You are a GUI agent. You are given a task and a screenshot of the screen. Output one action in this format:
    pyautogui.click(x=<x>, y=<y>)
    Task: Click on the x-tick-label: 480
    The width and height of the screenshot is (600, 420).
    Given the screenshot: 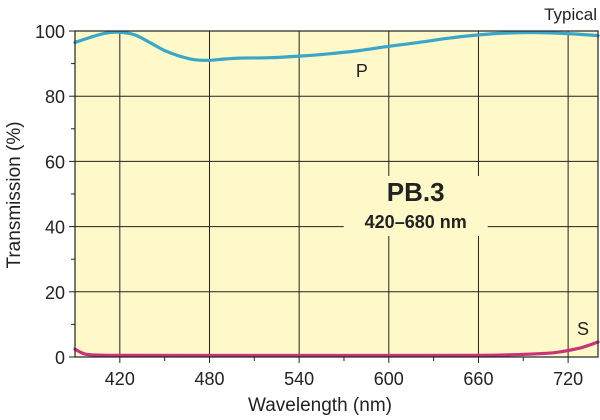 What is the action you would take?
    pyautogui.click(x=209, y=379)
    